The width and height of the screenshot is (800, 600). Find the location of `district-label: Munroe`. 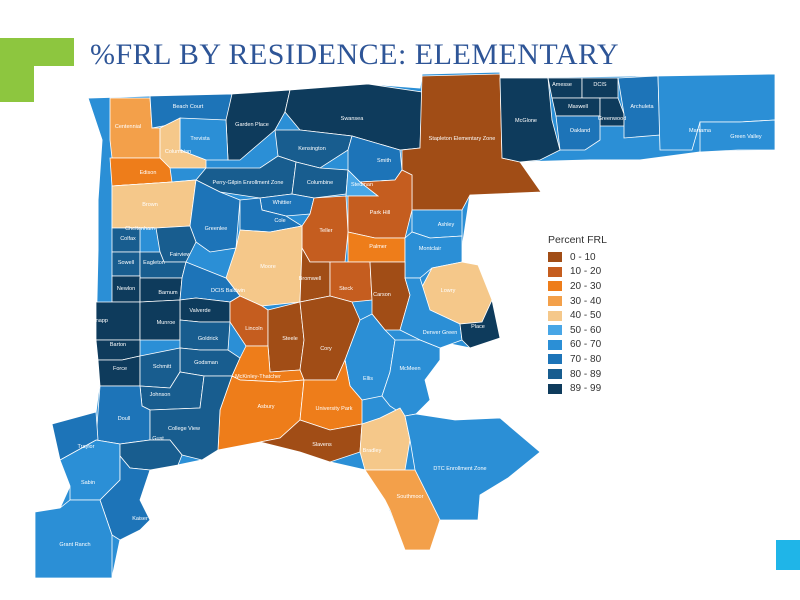

district-label: Munroe is located at coordinates (166, 323).